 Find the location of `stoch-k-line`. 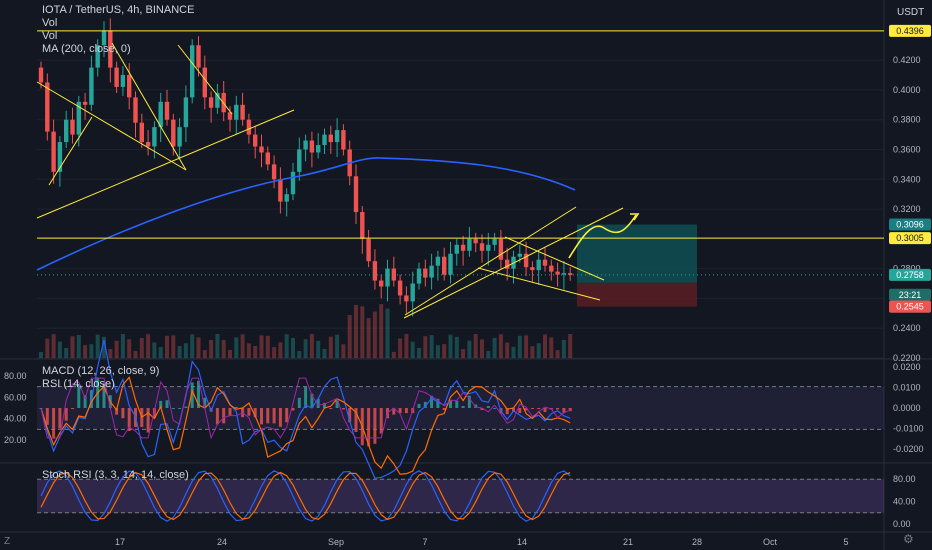

stoch-k-line is located at coordinates (305, 496).